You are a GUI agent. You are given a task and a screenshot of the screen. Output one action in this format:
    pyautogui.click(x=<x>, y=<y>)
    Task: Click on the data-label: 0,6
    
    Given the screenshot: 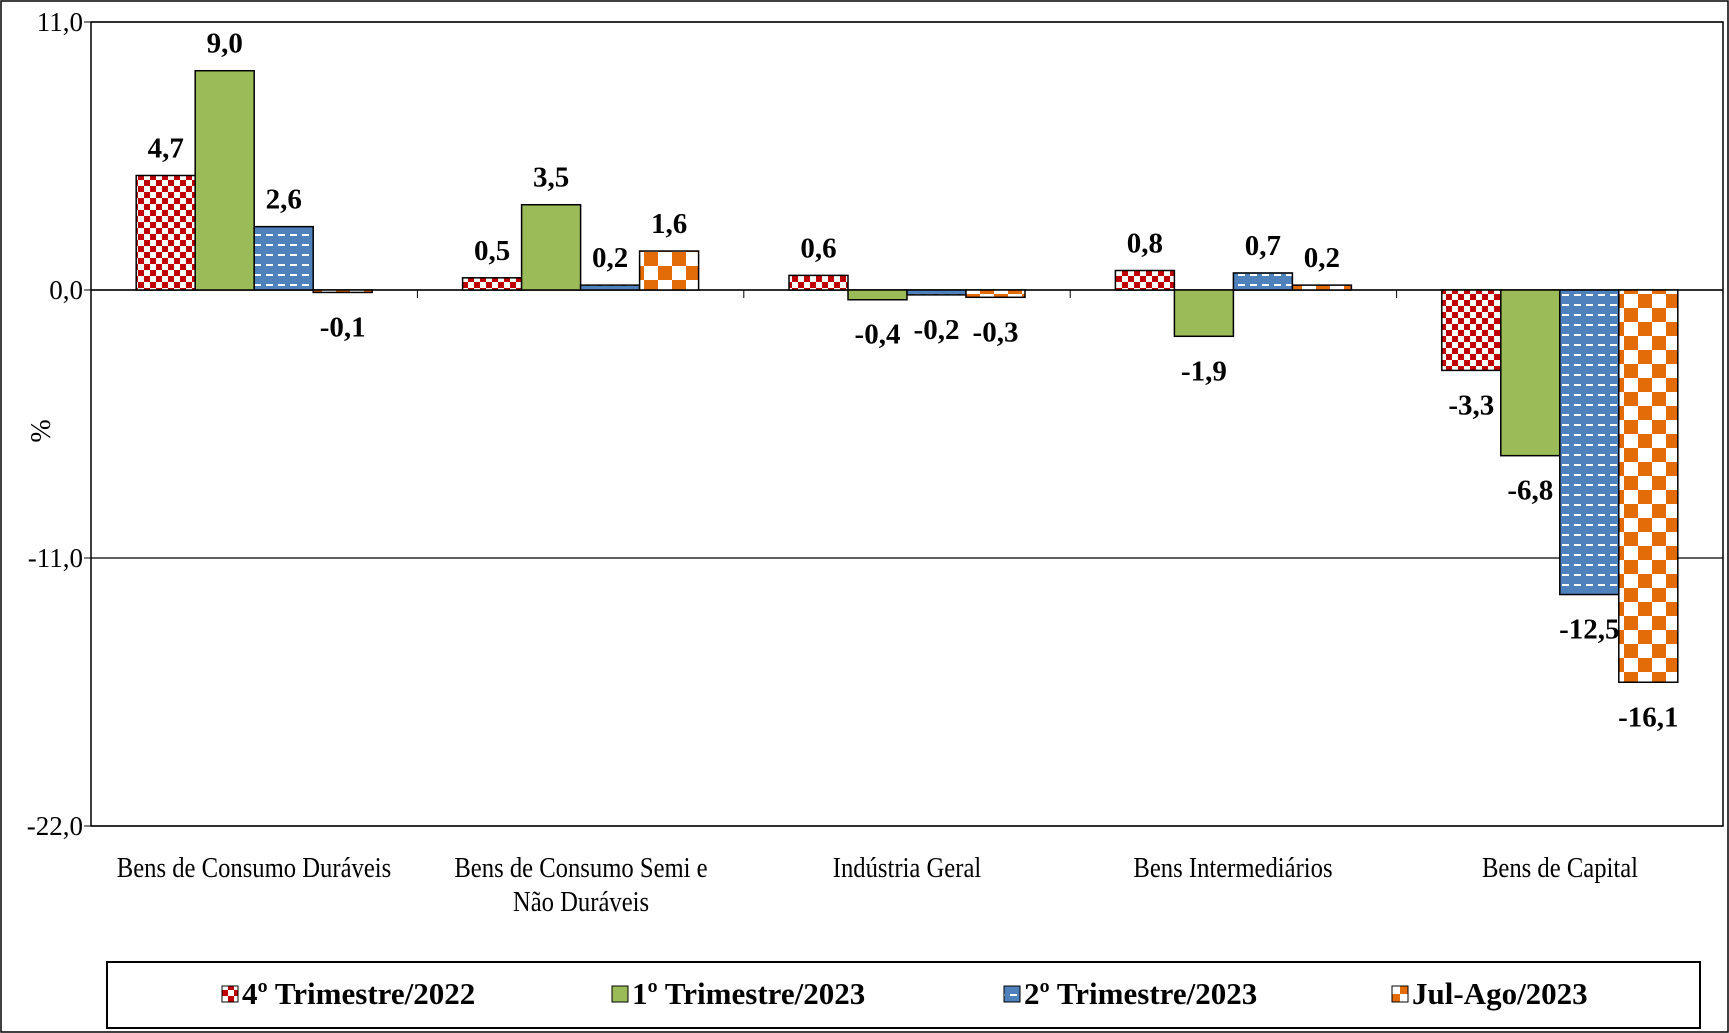 What is the action you would take?
    pyautogui.click(x=818, y=248)
    